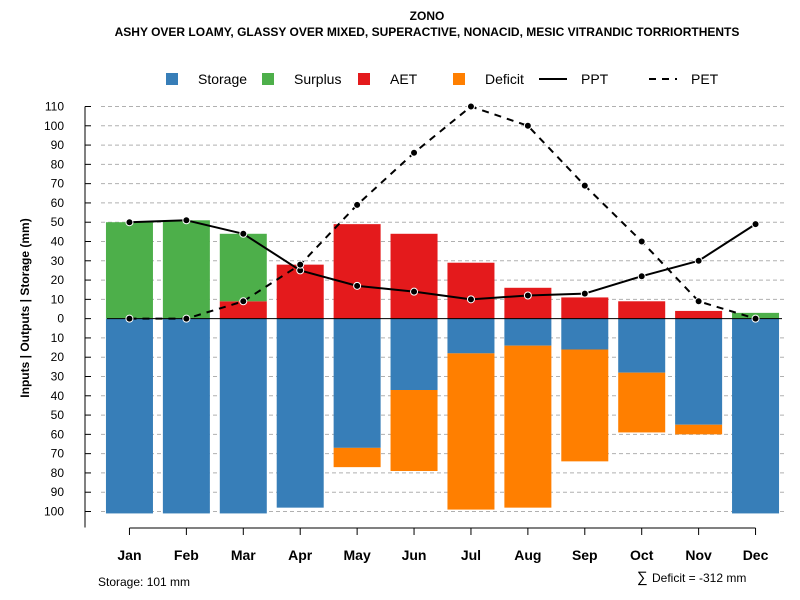 The image size is (800, 600). What do you see at coordinates (186, 318) in the screenshot?
I see `point-pet-feb` at bounding box center [186, 318].